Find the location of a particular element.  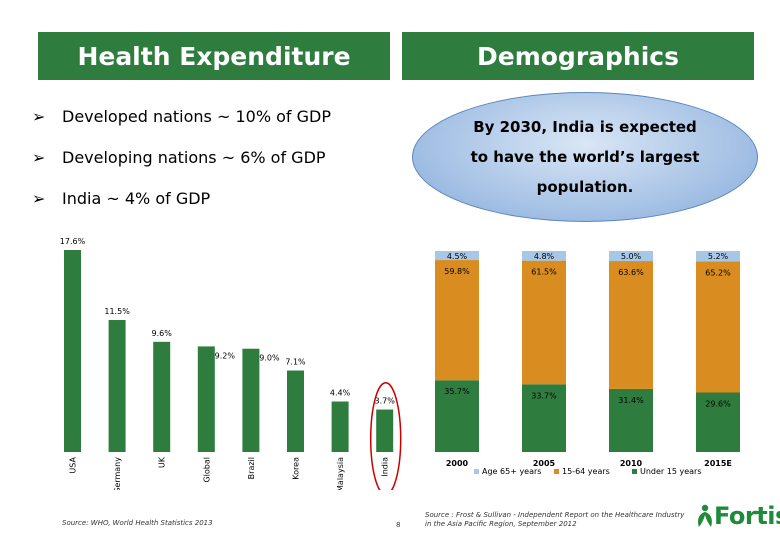

bullet-text: Developing nations ~ 6% of GDP is located at coordinates (194, 157).